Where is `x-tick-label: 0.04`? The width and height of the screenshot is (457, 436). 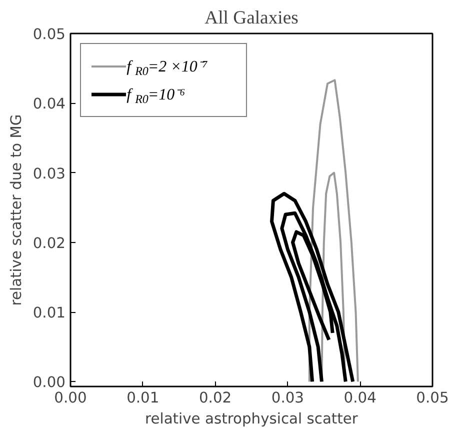 x-tick-label: 0.04 is located at coordinates (360, 398).